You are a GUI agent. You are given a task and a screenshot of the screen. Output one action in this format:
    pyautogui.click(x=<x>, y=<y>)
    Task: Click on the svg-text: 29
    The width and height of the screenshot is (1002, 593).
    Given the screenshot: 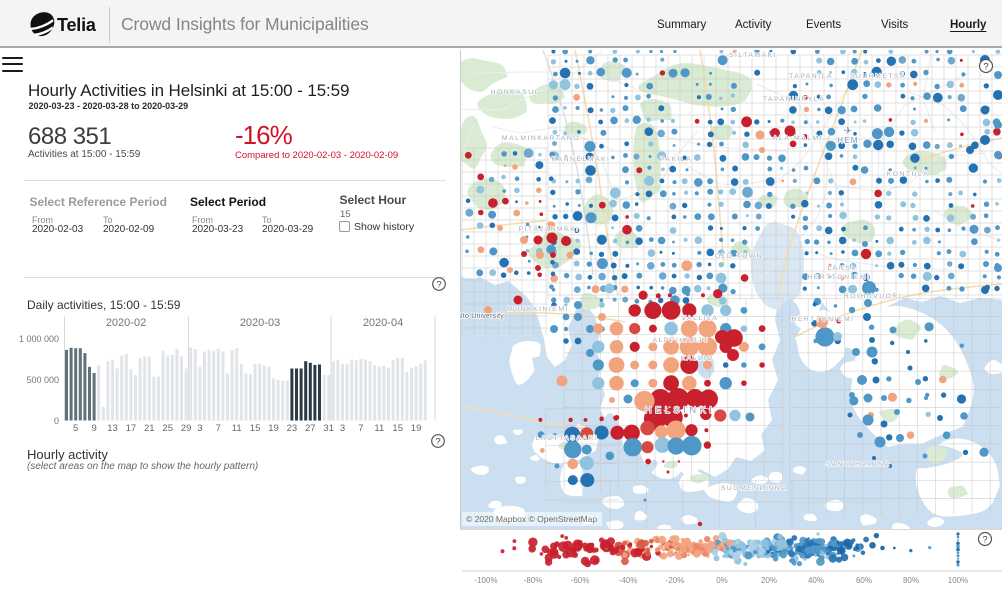 What is the action you would take?
    pyautogui.click(x=186, y=428)
    